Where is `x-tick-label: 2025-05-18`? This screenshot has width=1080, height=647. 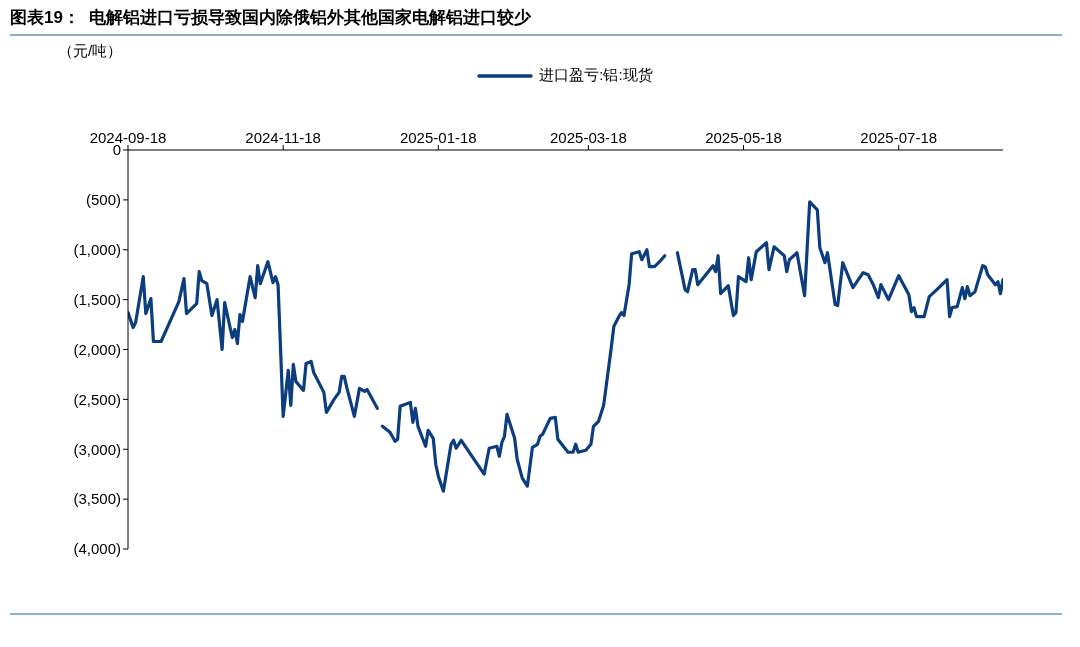
x-tick-label: 2025-05-18 is located at coordinates (743, 137).